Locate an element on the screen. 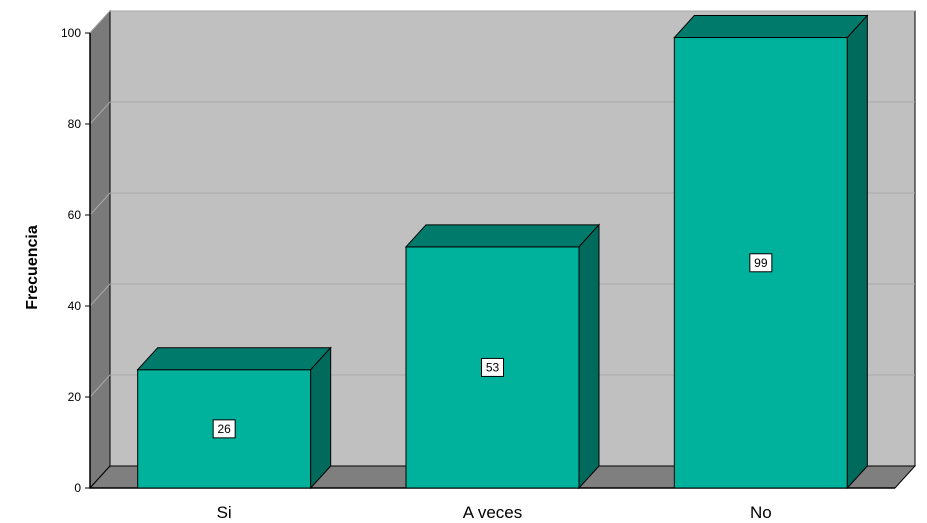 The image size is (927, 523). x-category-label: A veces is located at coordinates (493, 512).